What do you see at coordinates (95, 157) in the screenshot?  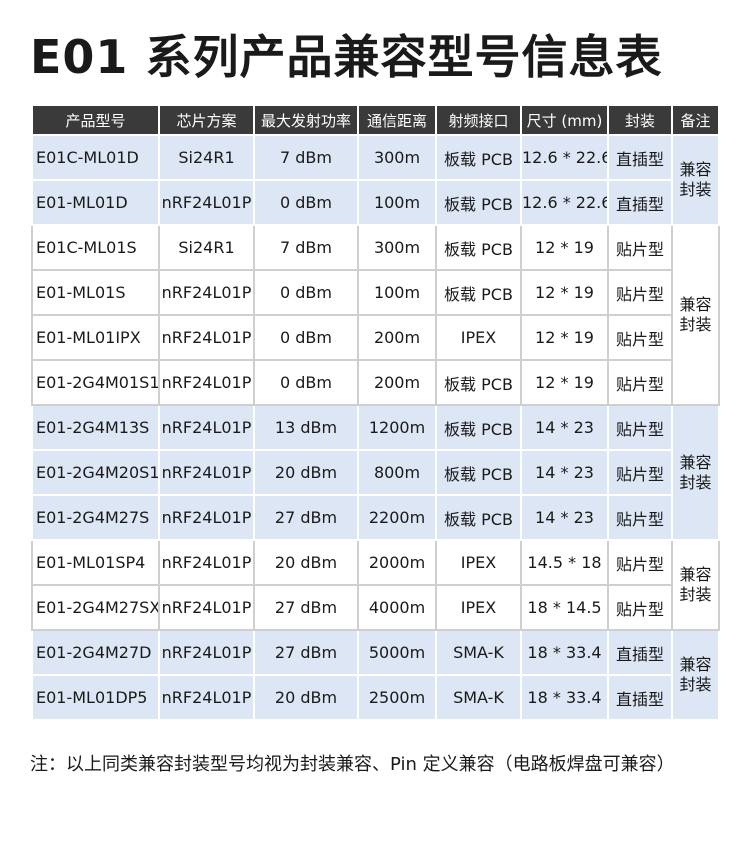 I see `cell-model: E01C-ML01D` at bounding box center [95, 157].